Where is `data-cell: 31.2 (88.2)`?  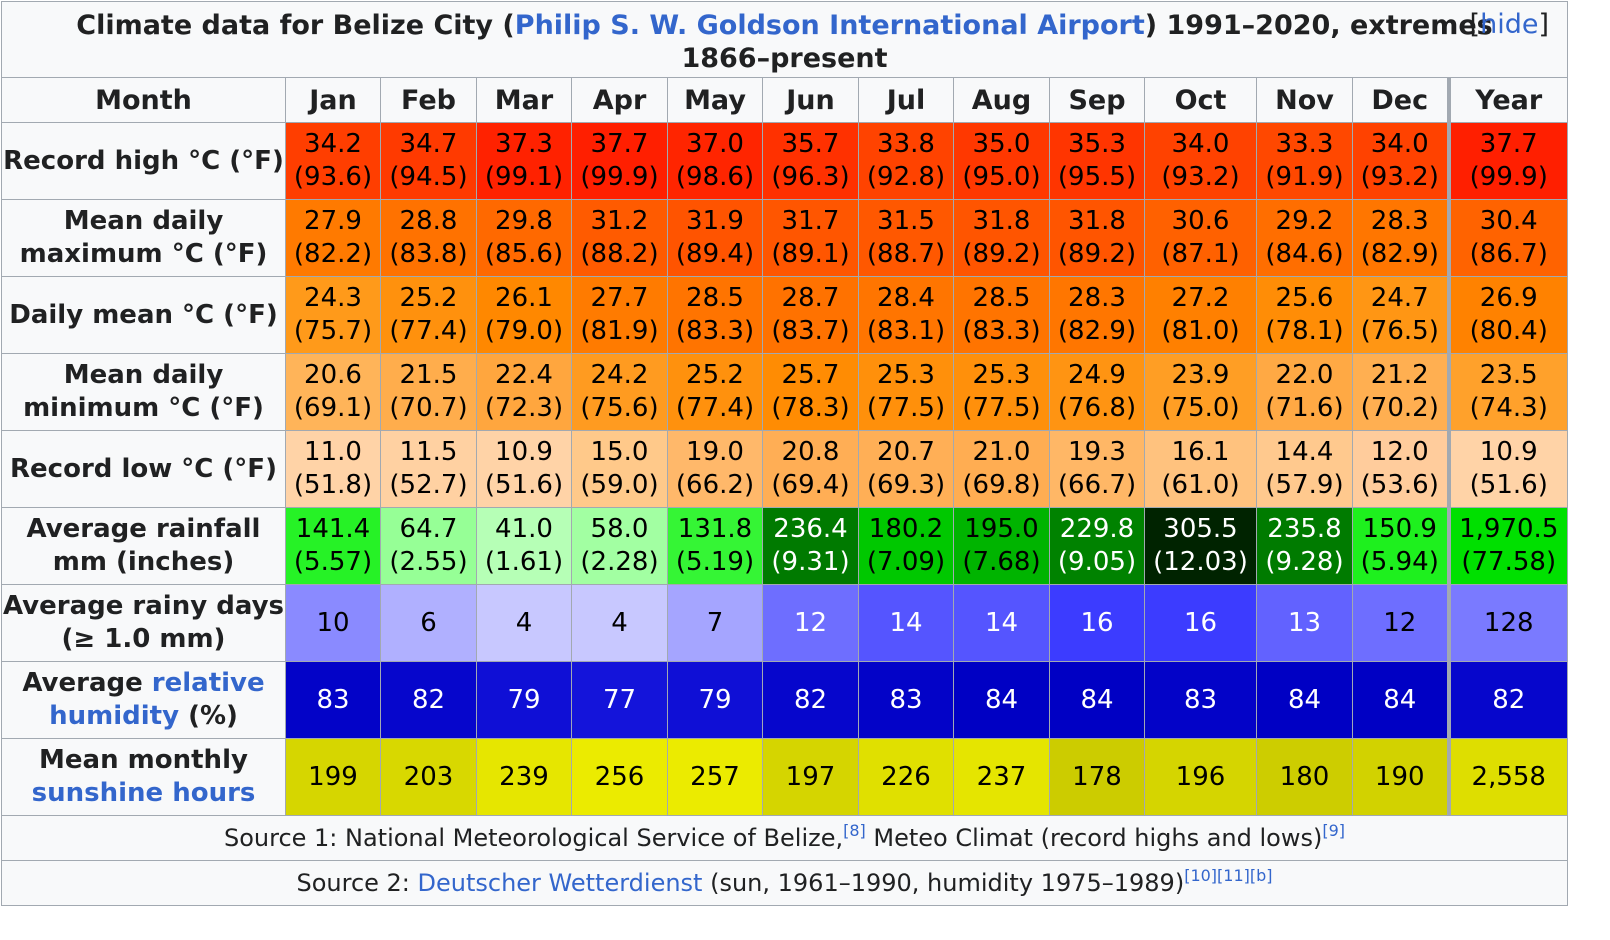 data-cell: 31.2 (88.2) is located at coordinates (619, 238).